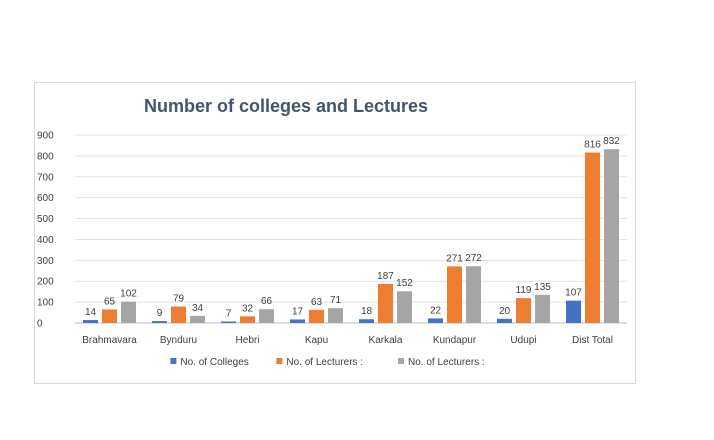  Describe the element at coordinates (45, 282) in the screenshot. I see `y-tick-label: 200` at that location.